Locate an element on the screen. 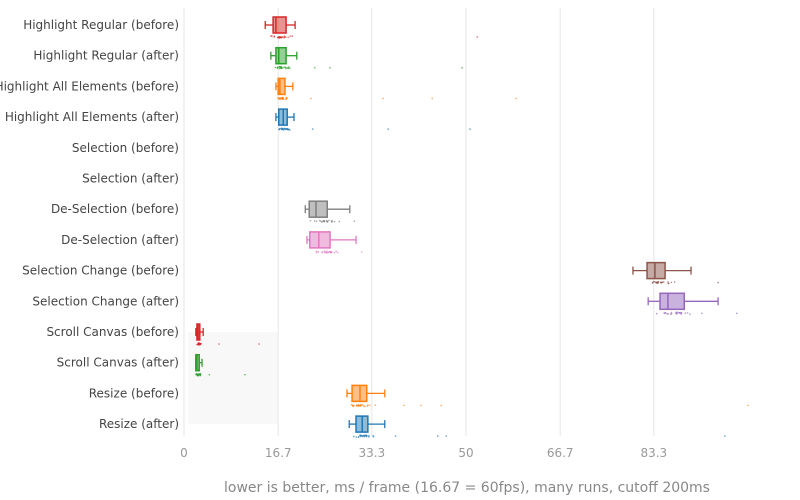 The image size is (800, 500). category-label: Scroll Canvas (after) is located at coordinates (118, 363).